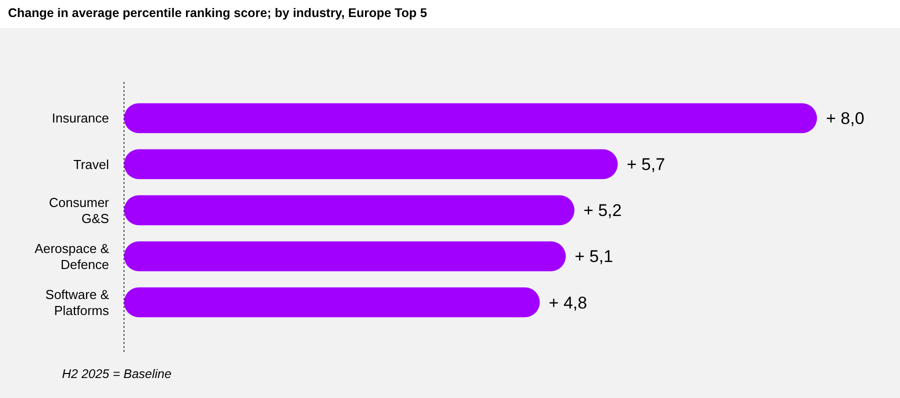  What do you see at coordinates (646, 164) in the screenshot?
I see `data-label: + 5,7` at bounding box center [646, 164].